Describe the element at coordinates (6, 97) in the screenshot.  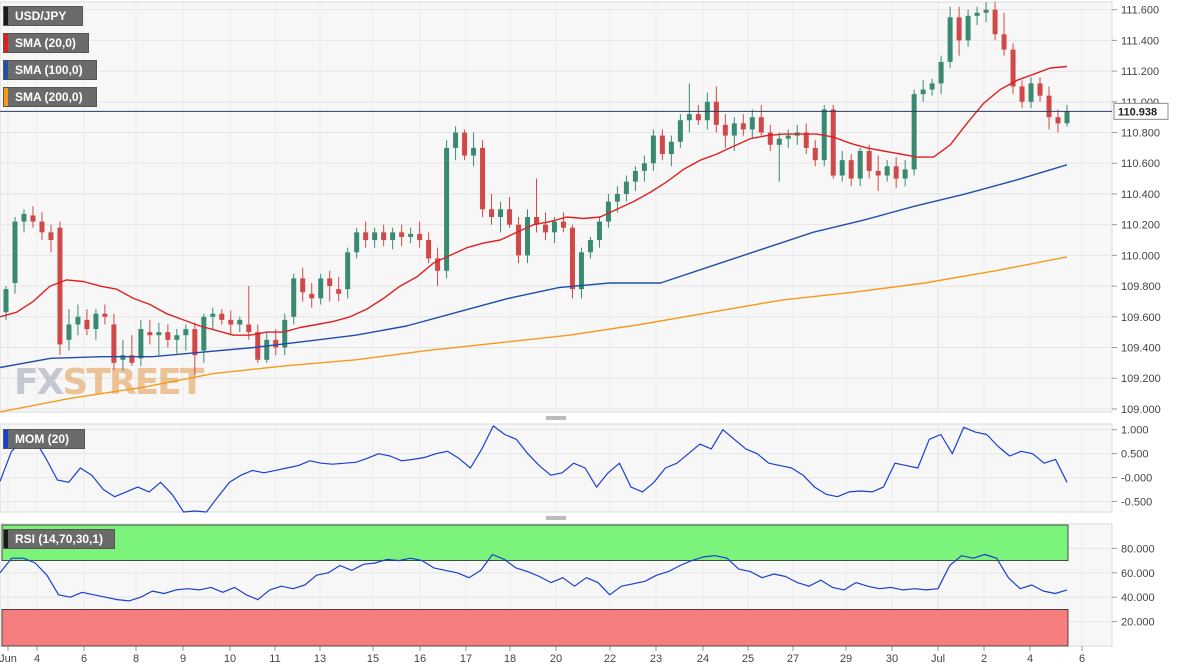
I see `sma-200-swatch` at that location.